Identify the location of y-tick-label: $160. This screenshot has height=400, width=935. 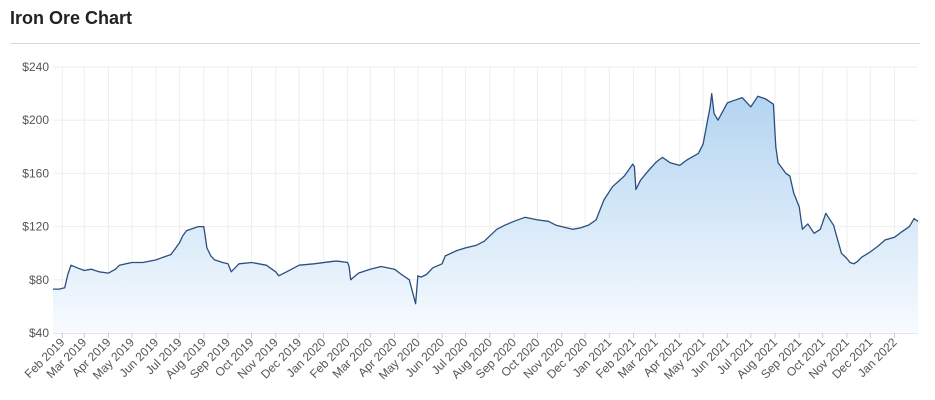
(35, 173).